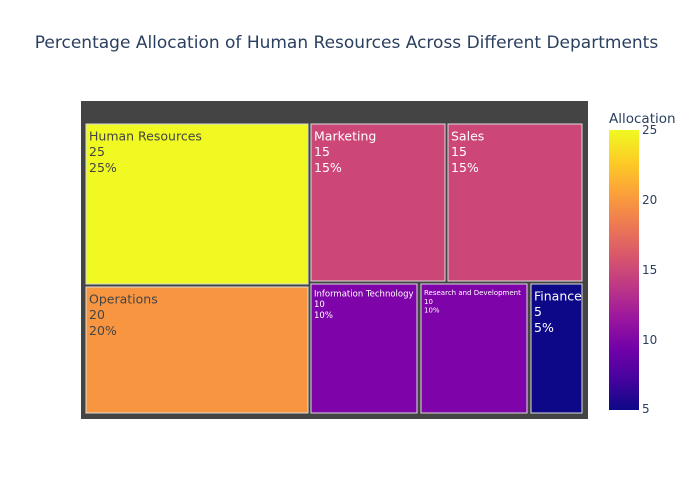 This screenshot has width=700, height=500. What do you see at coordinates (145, 136) in the screenshot?
I see `tile-name-label: Human Resources` at bounding box center [145, 136].